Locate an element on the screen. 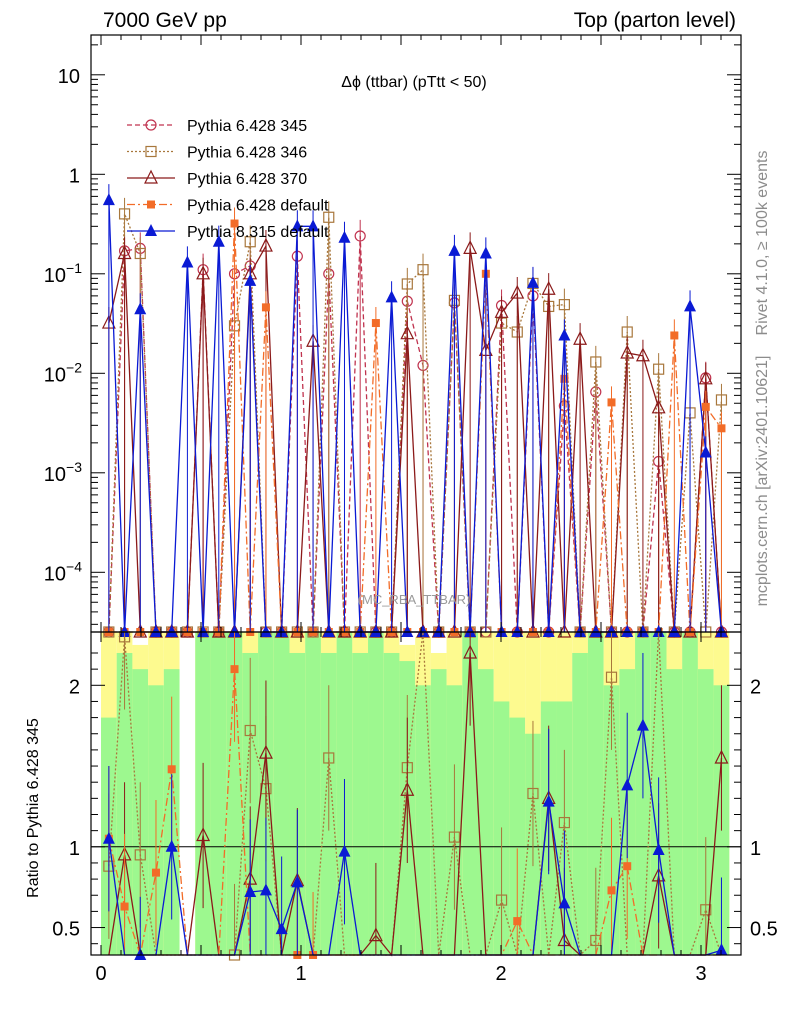 This screenshot has width=786, height=1024. legend-entry: Pythia 6.428 345 is located at coordinates (217, 126).